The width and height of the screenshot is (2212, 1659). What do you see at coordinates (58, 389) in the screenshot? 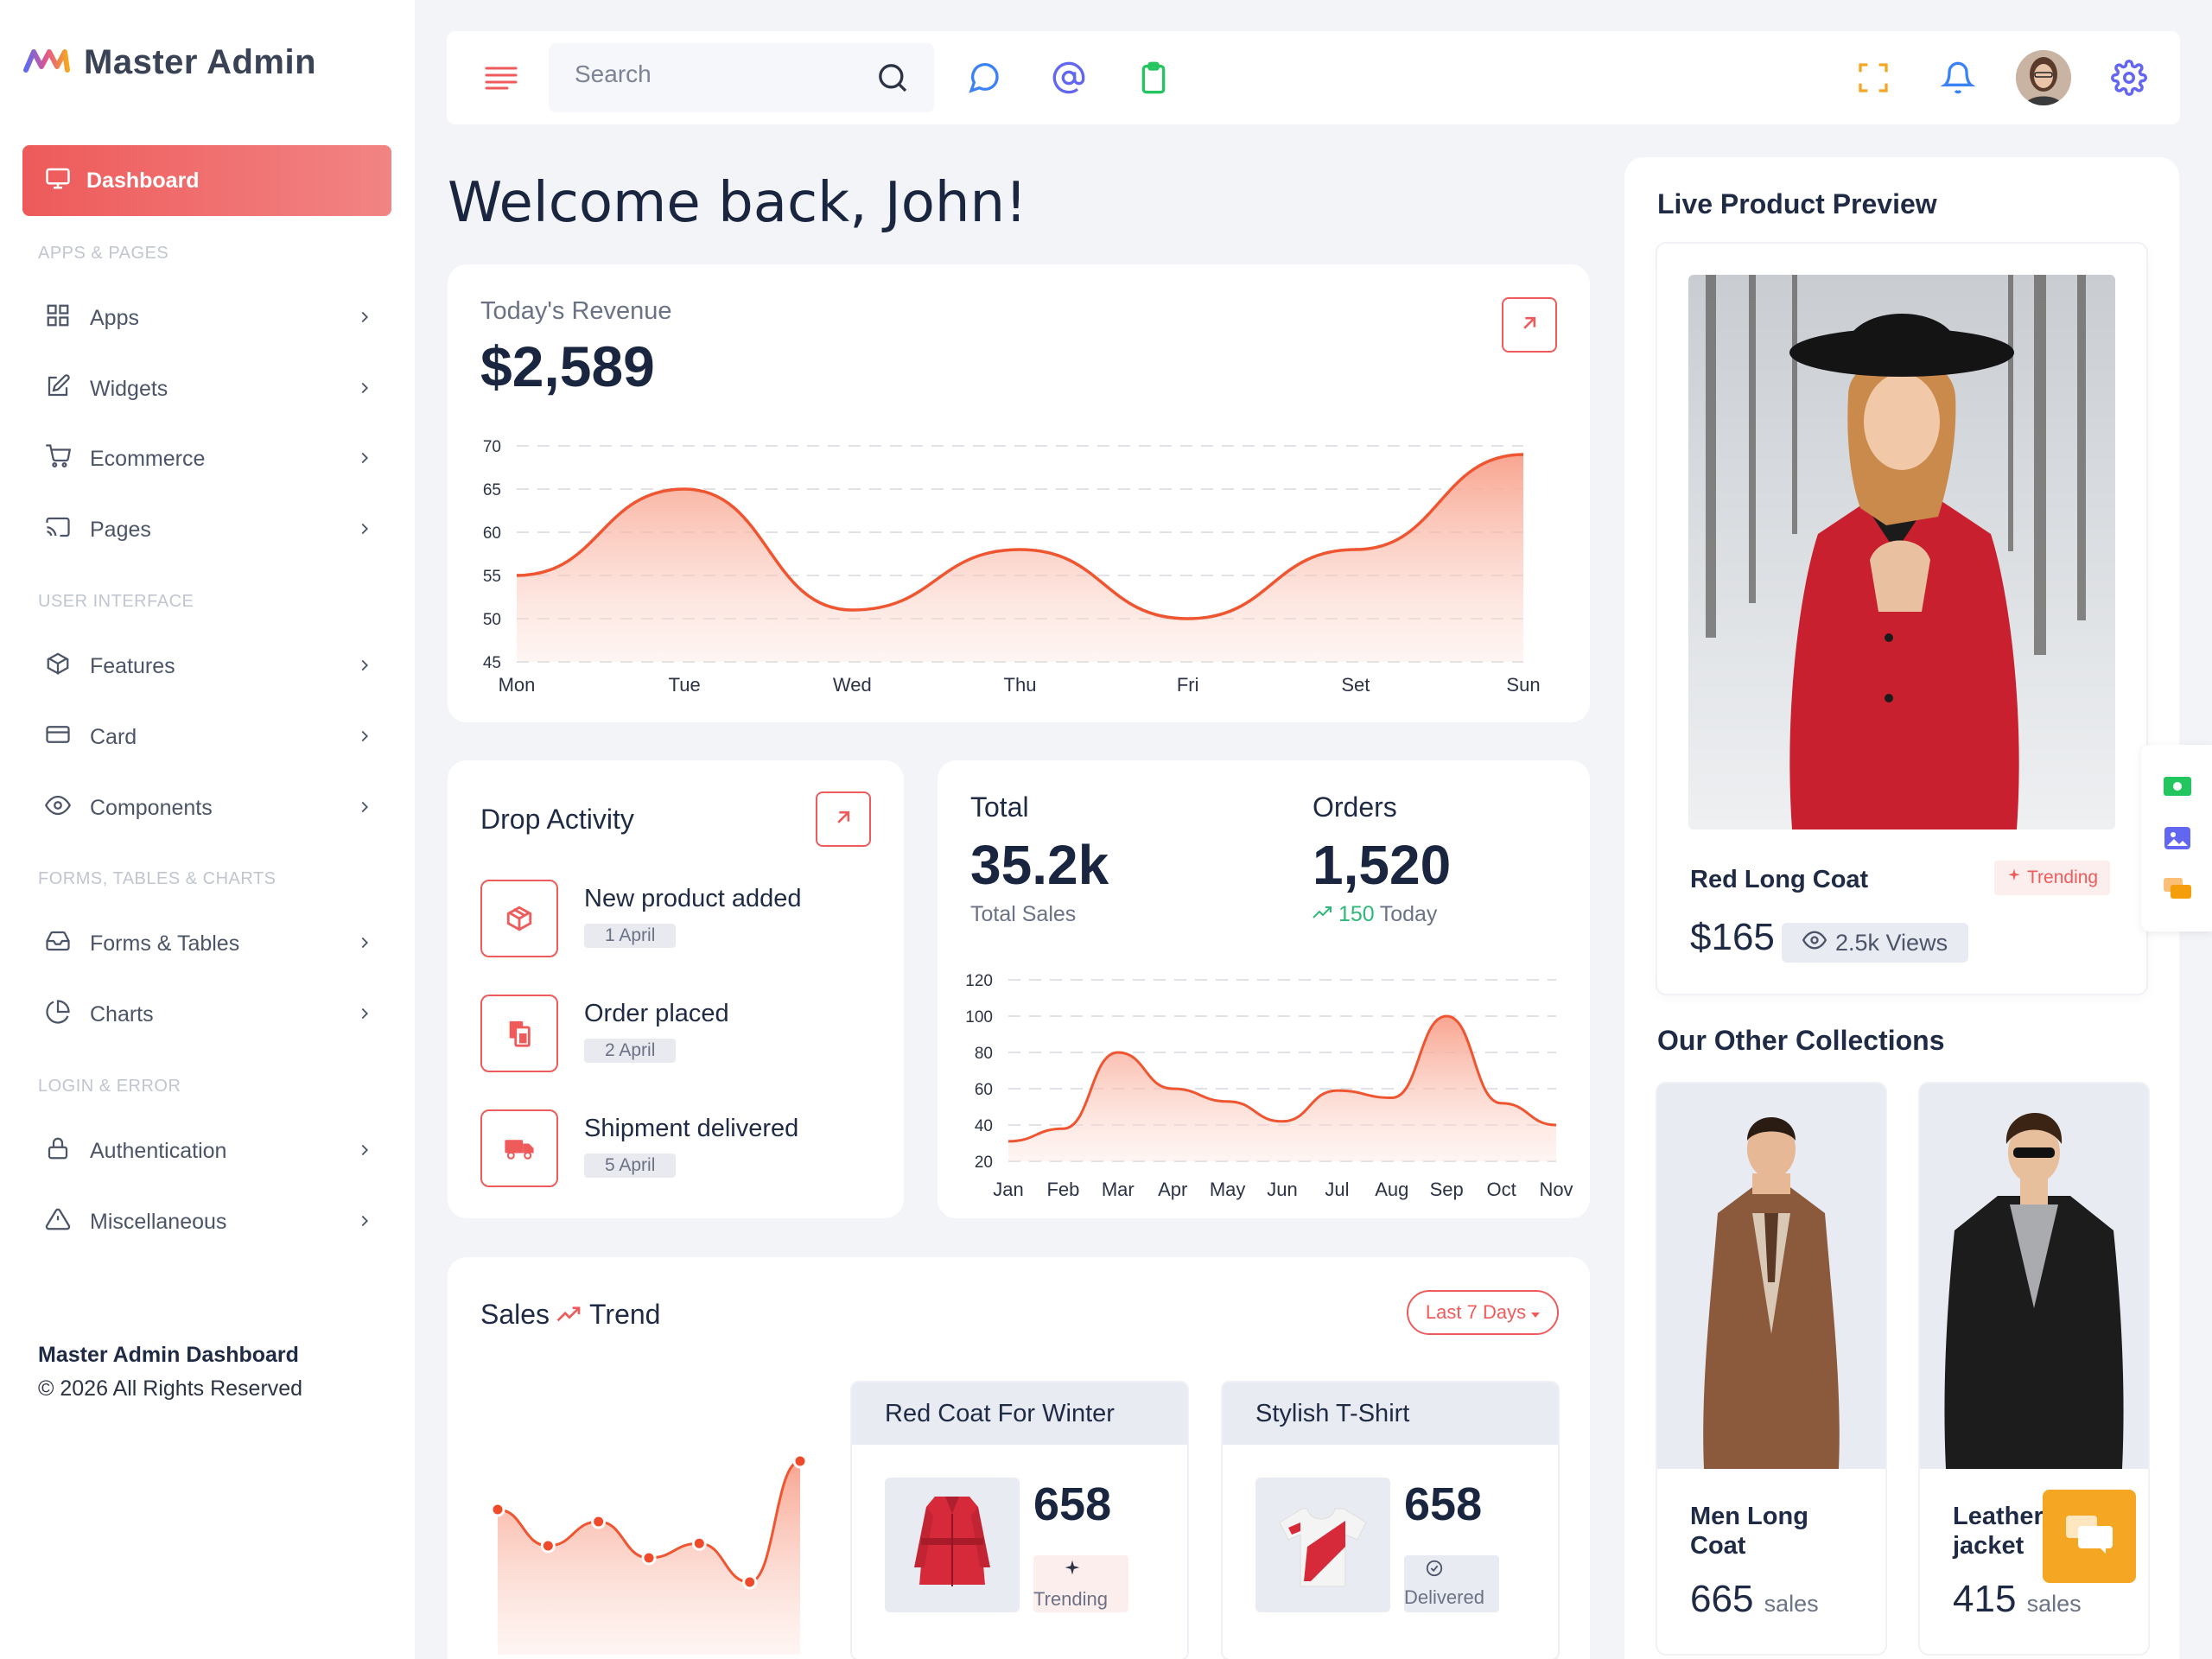
I see `edit-icon` at bounding box center [58, 389].